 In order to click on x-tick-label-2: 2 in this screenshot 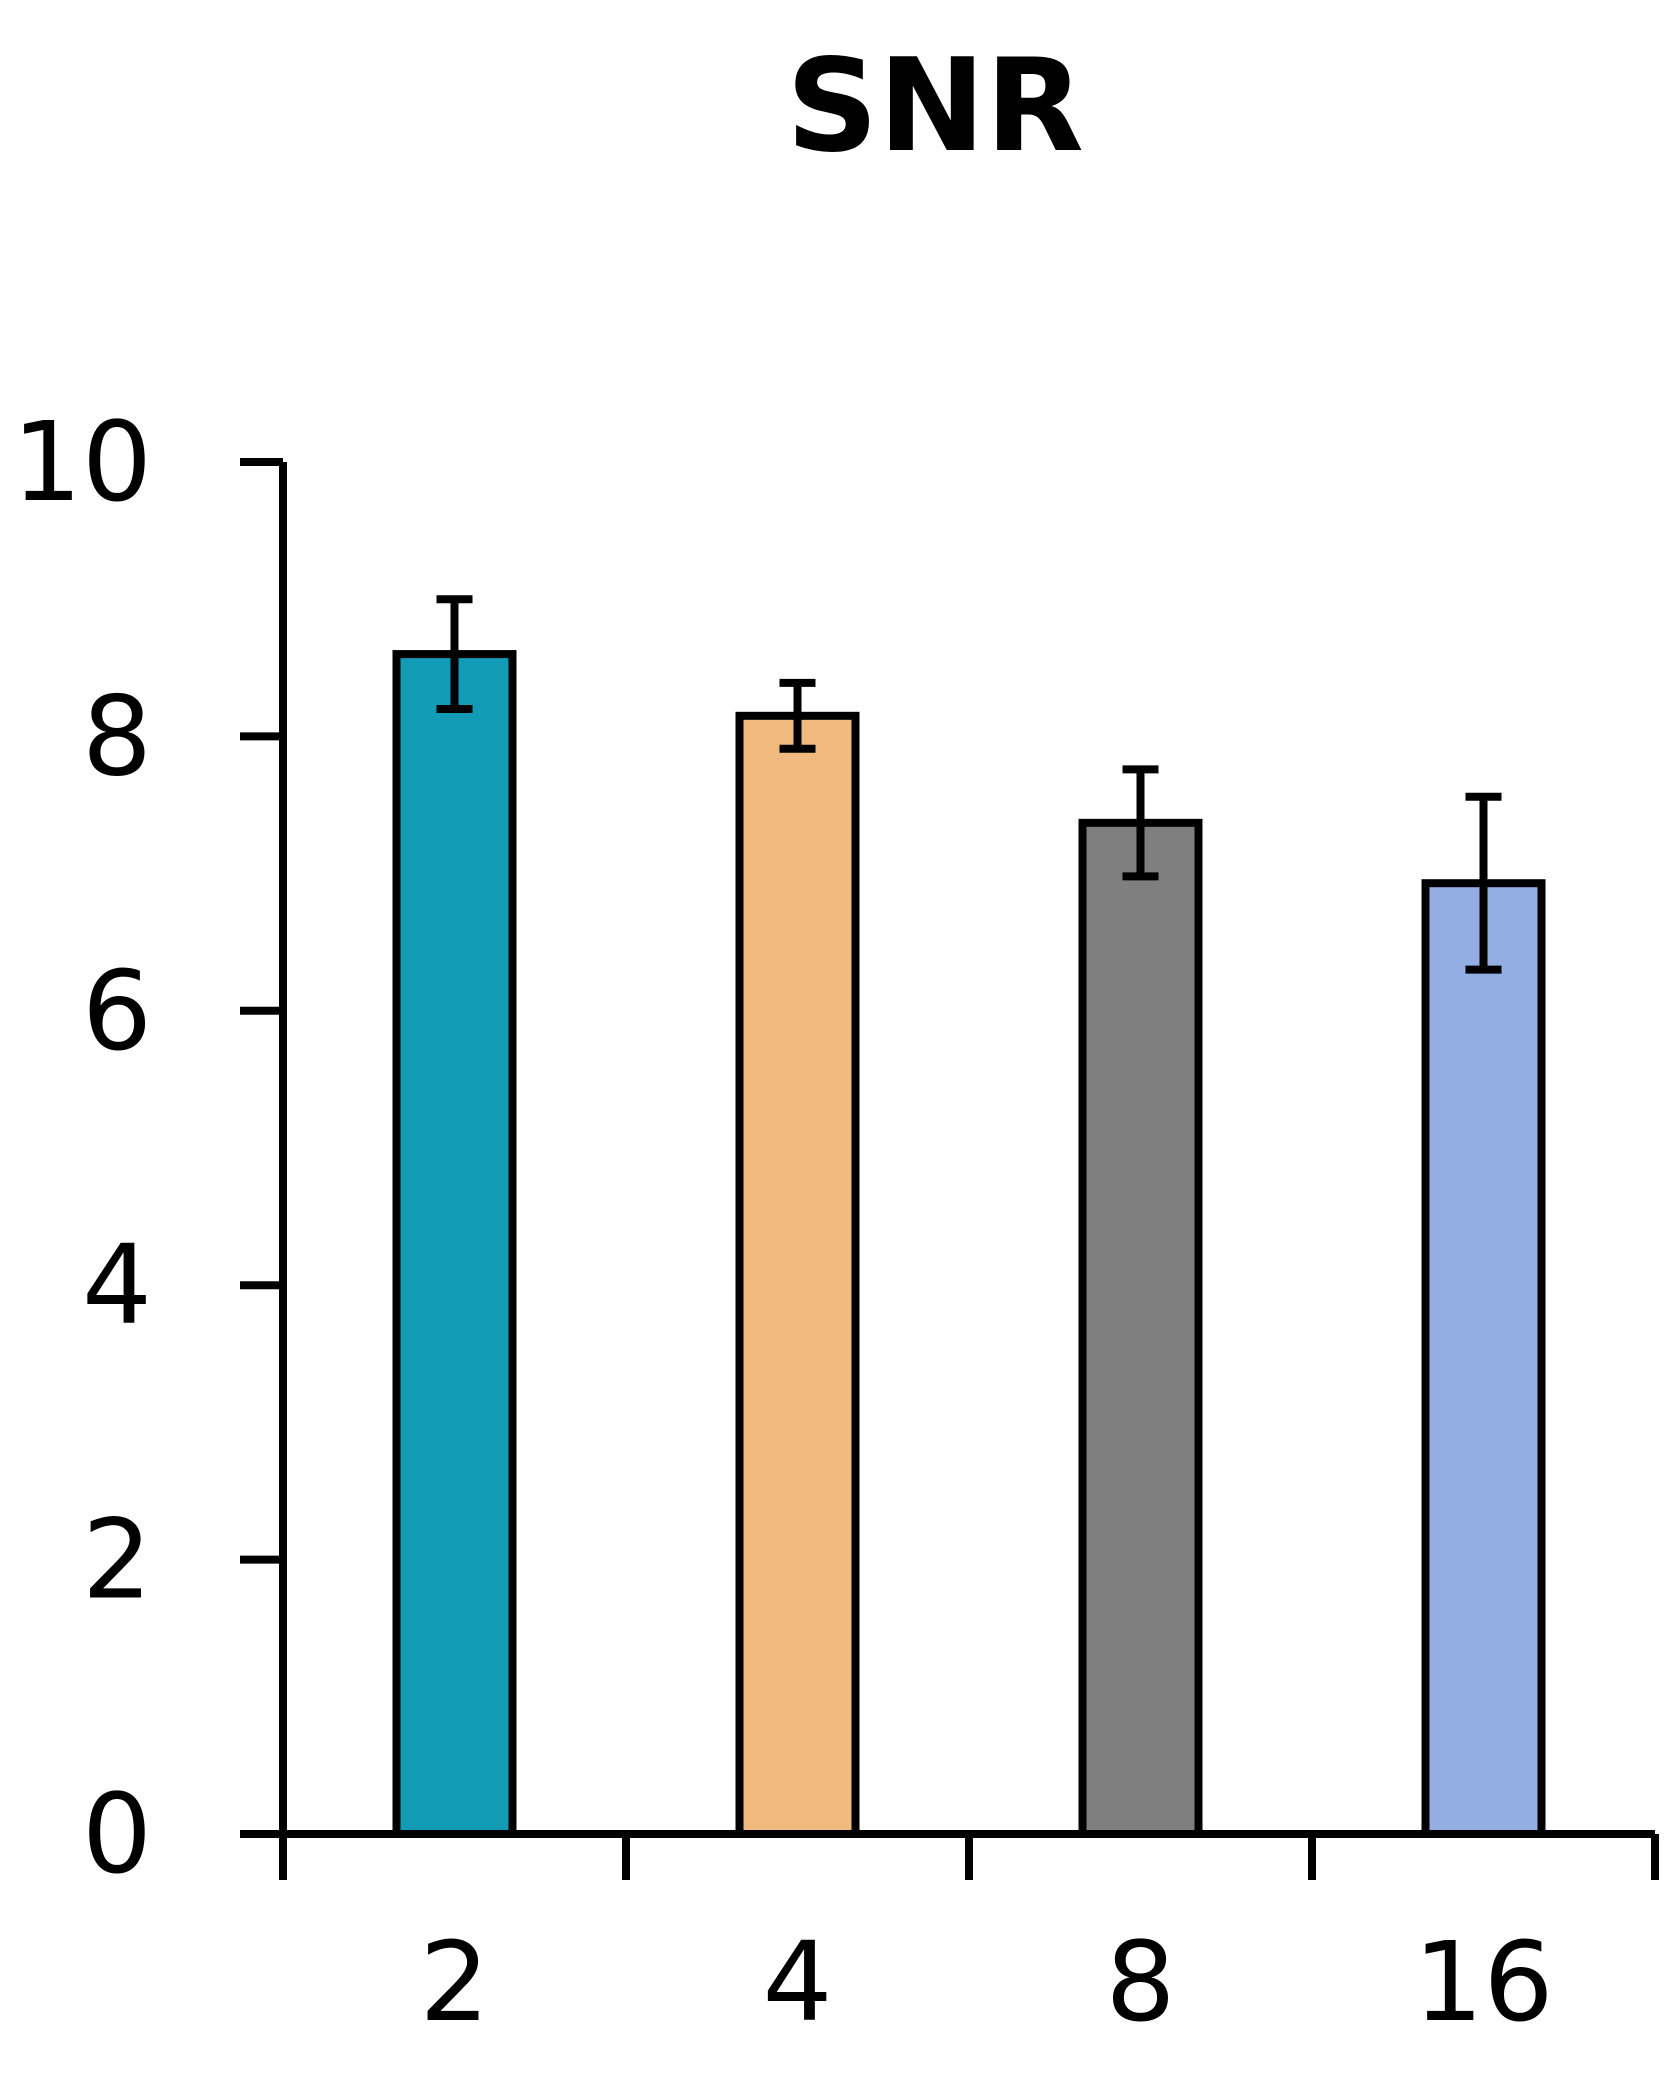, I will do `click(455, 1982)`.